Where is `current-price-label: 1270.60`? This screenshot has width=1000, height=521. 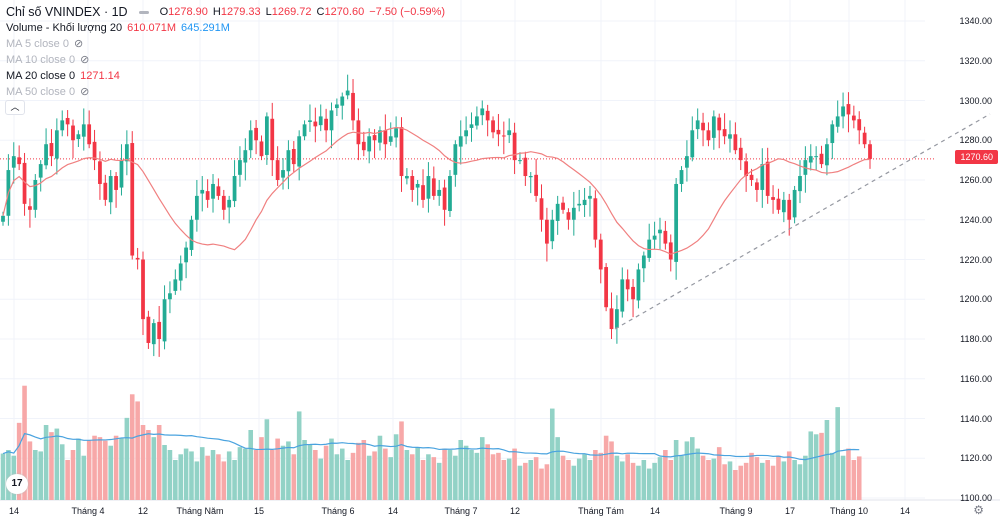 current-price-label: 1270.60 is located at coordinates (976, 157).